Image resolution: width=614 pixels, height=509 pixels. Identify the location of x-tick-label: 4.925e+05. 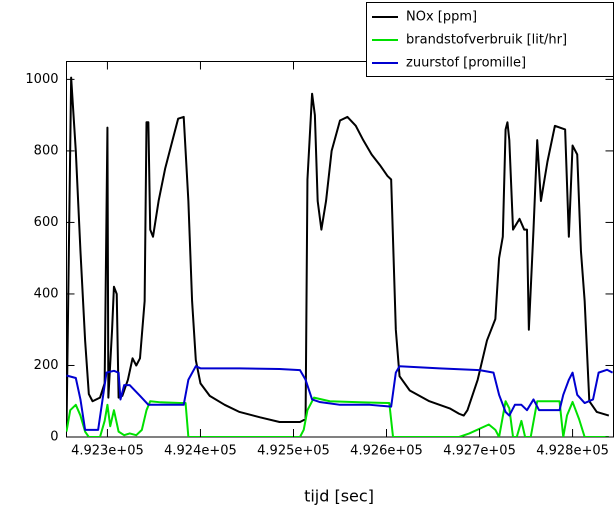
(293, 451).